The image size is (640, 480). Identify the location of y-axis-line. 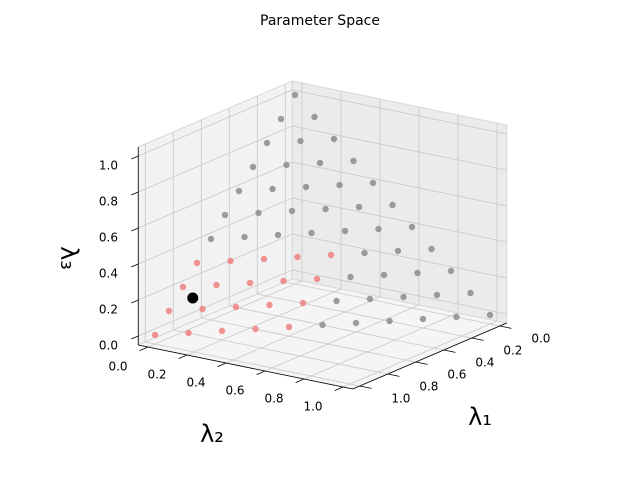
(245, 367).